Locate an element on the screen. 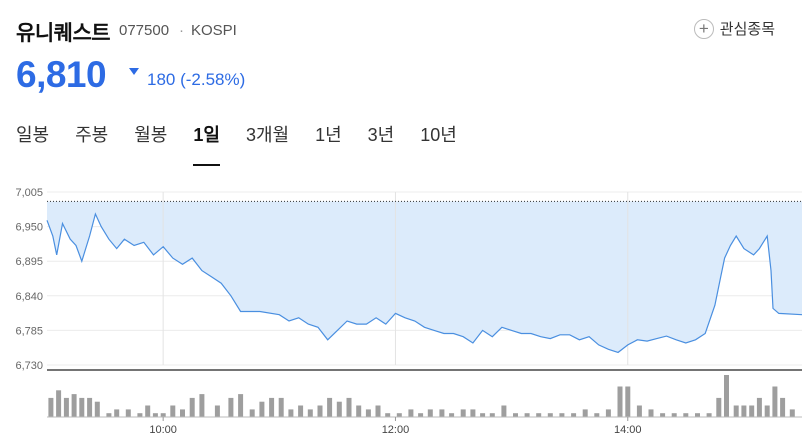 This screenshot has width=809, height=443. tab-monthly: 월봉 is located at coordinates (151, 135).